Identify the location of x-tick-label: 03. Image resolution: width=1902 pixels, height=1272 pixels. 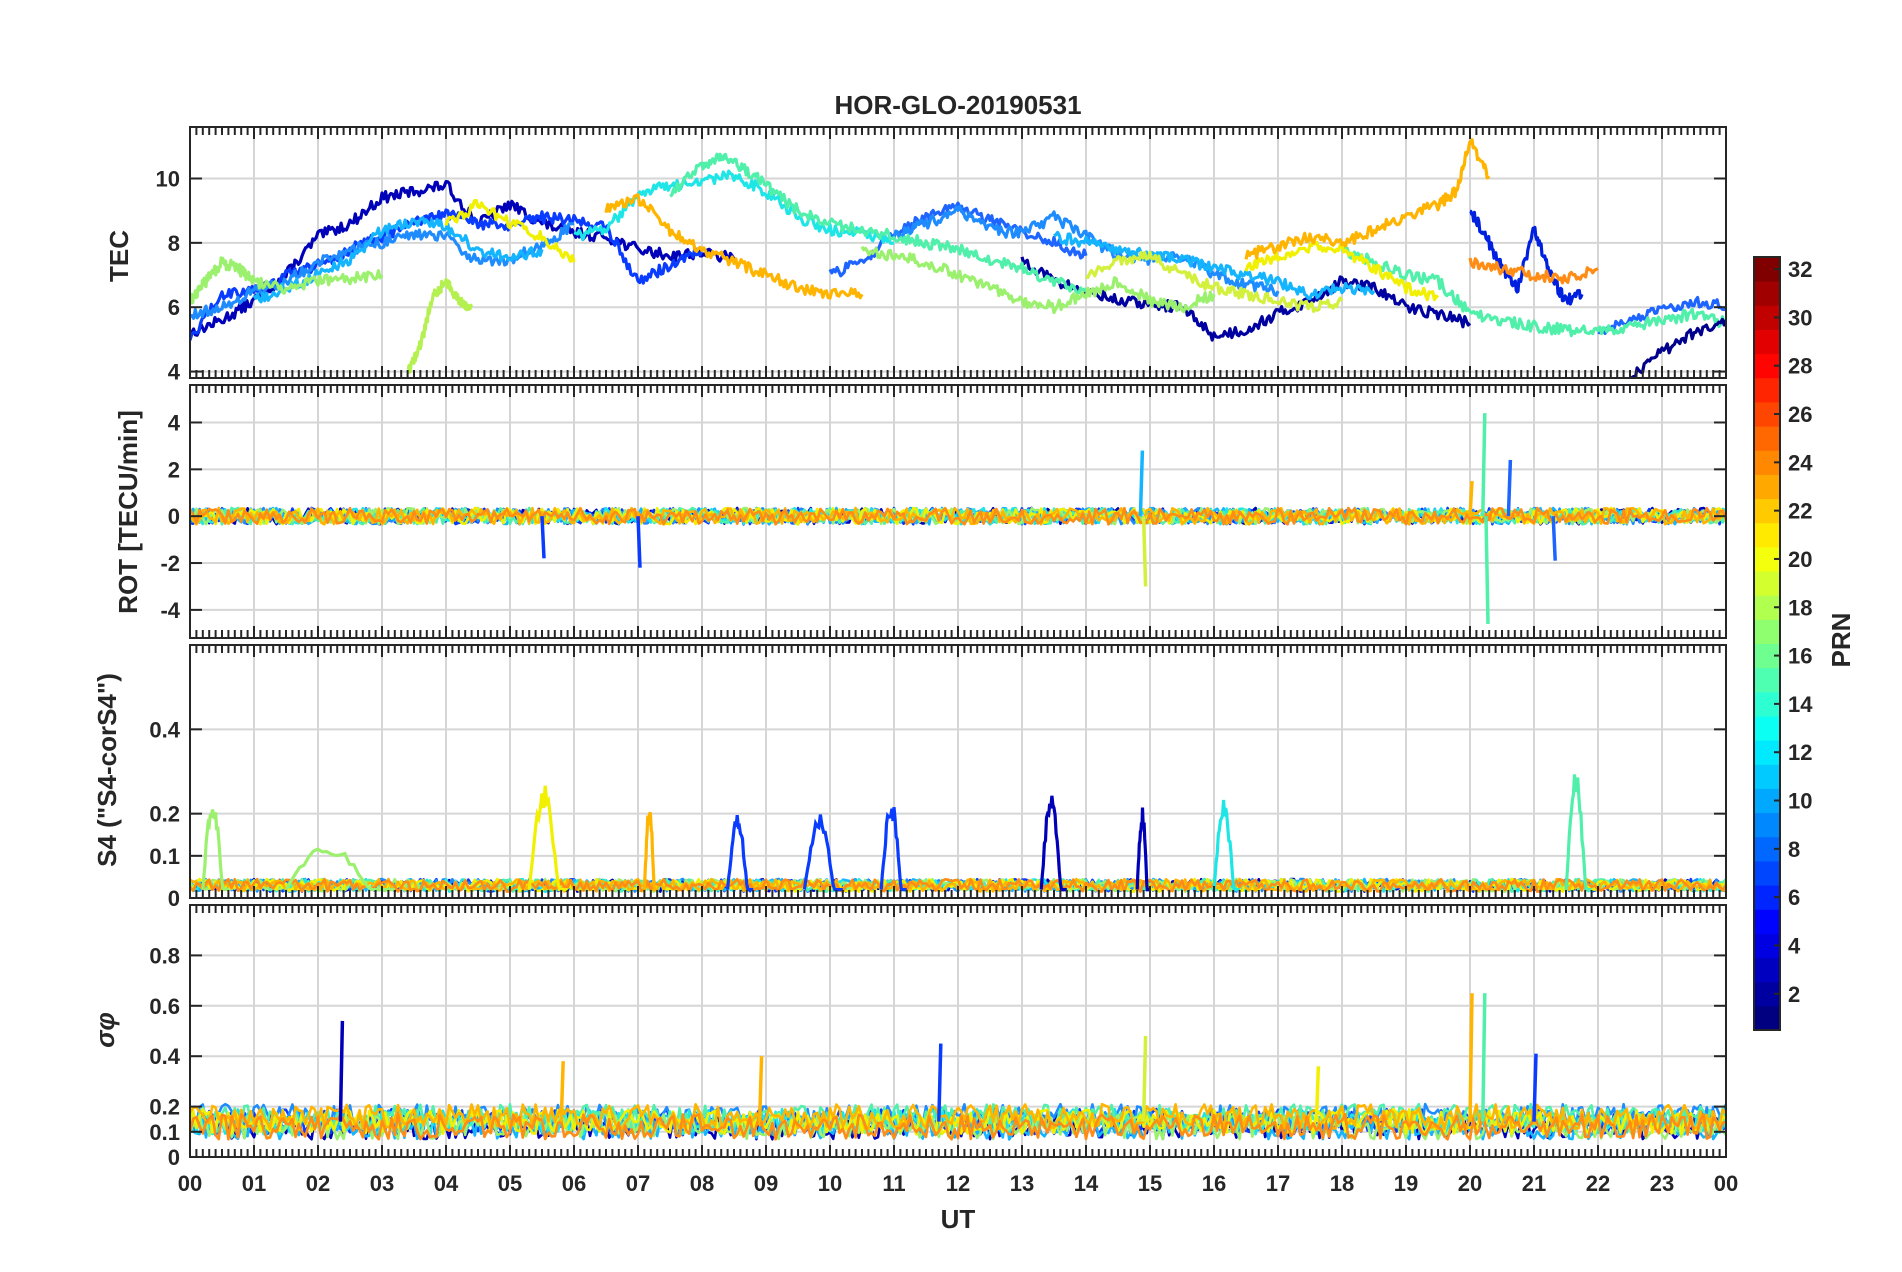
(382, 1183).